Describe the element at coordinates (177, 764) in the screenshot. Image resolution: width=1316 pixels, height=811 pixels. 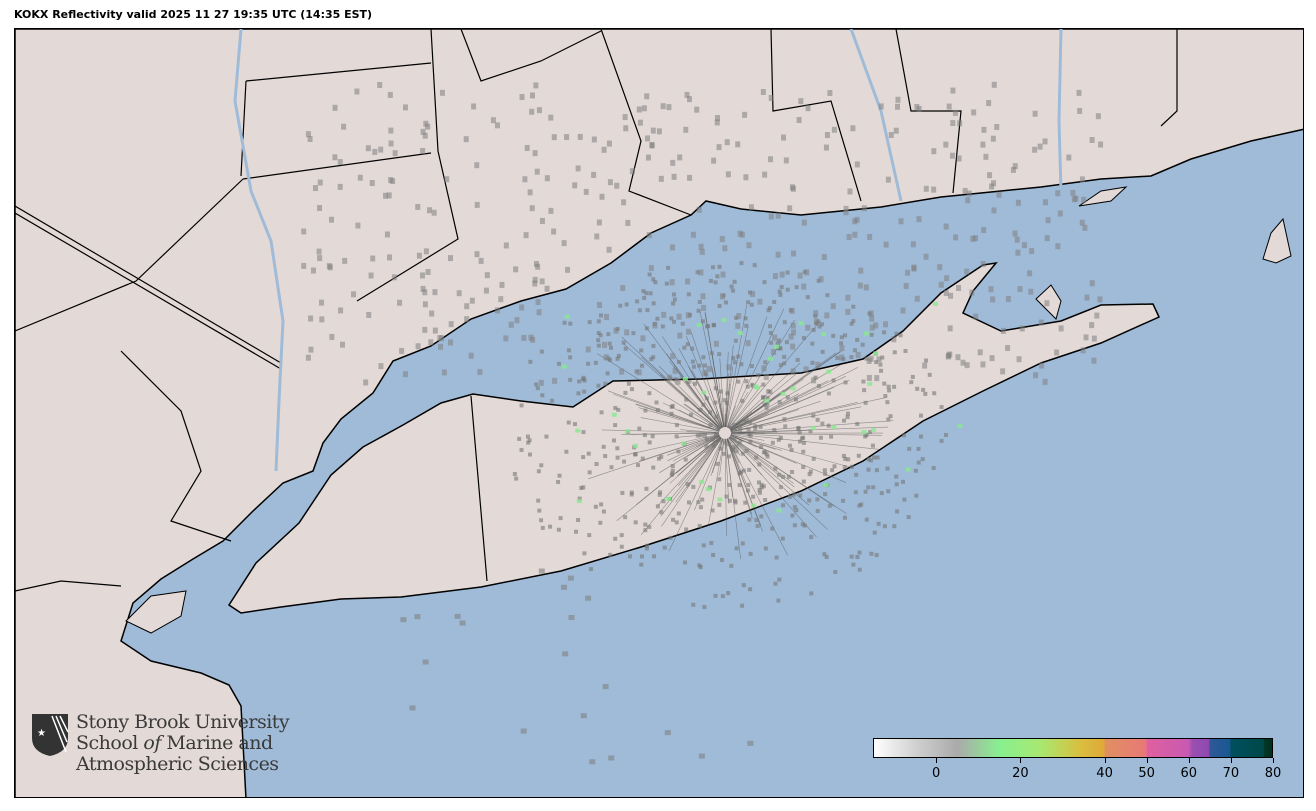
I see `logo-line-3: Atmospheric Sciences` at that location.